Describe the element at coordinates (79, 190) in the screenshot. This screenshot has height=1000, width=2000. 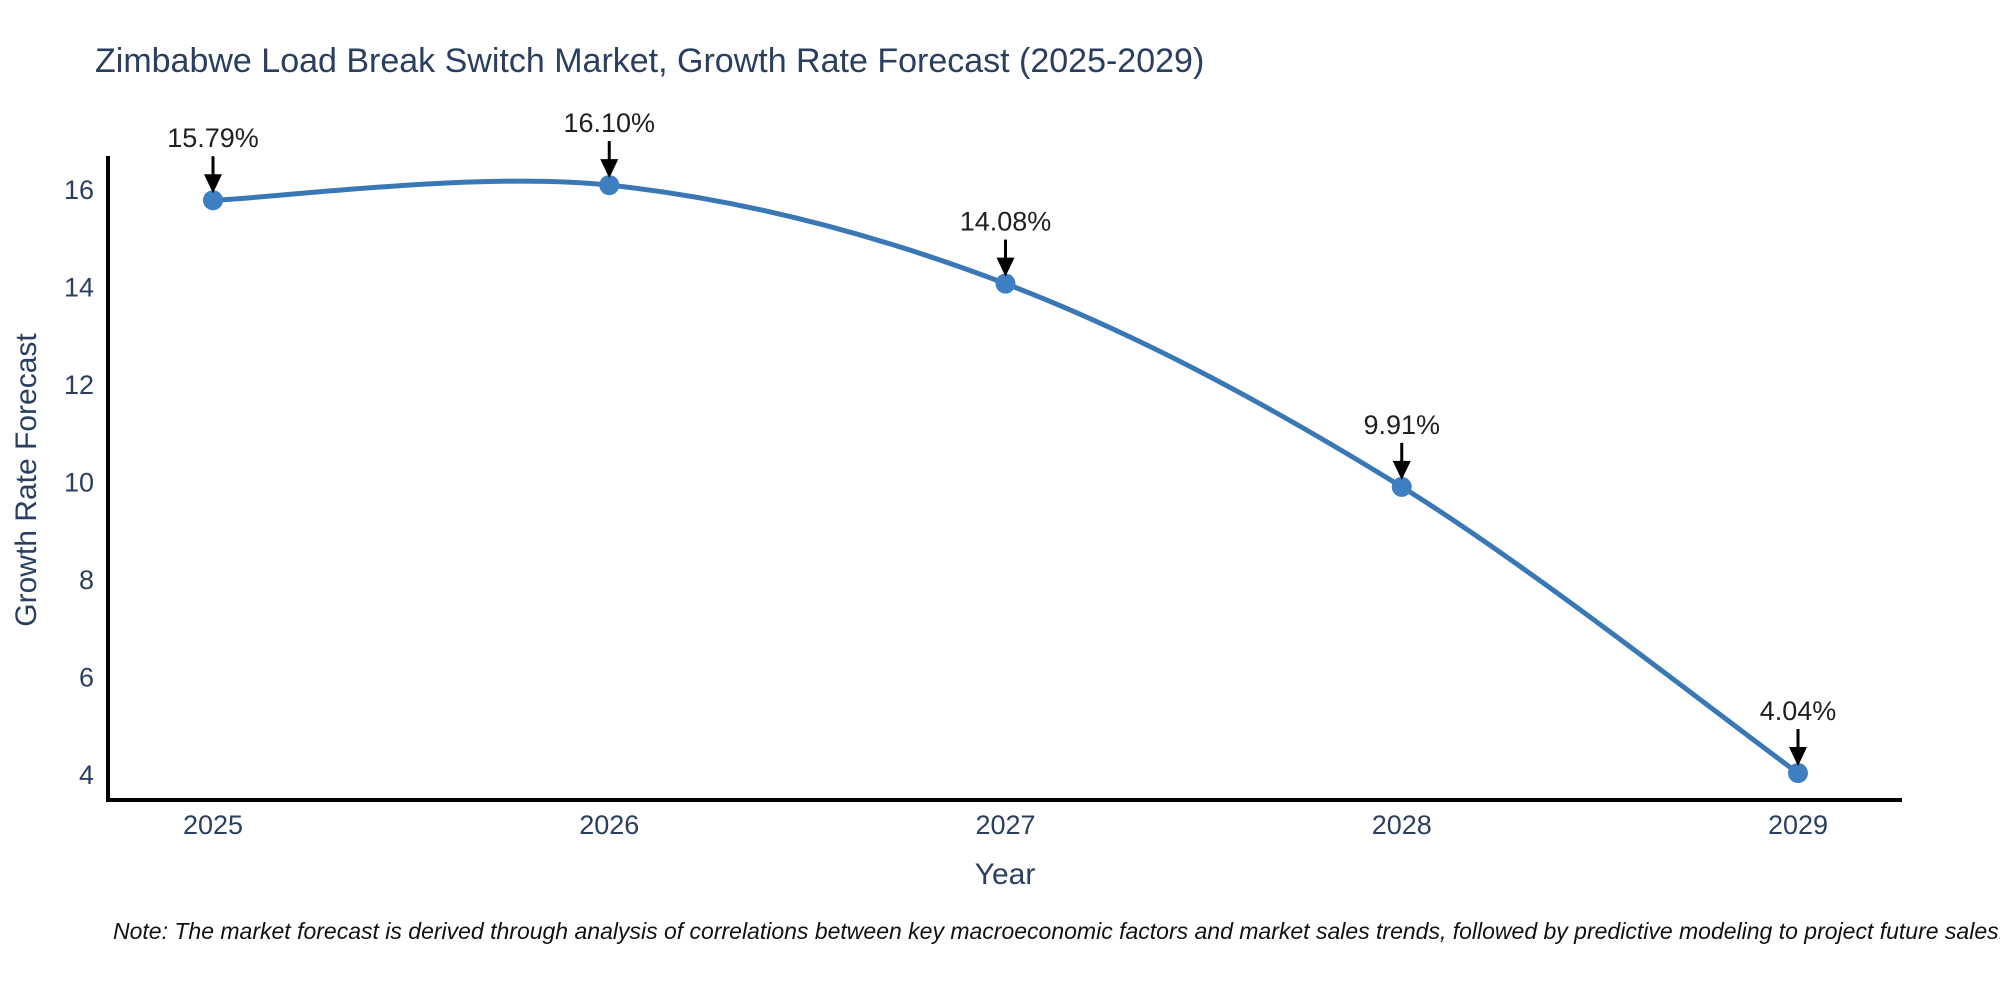
I see `y-tick-label: 16` at that location.